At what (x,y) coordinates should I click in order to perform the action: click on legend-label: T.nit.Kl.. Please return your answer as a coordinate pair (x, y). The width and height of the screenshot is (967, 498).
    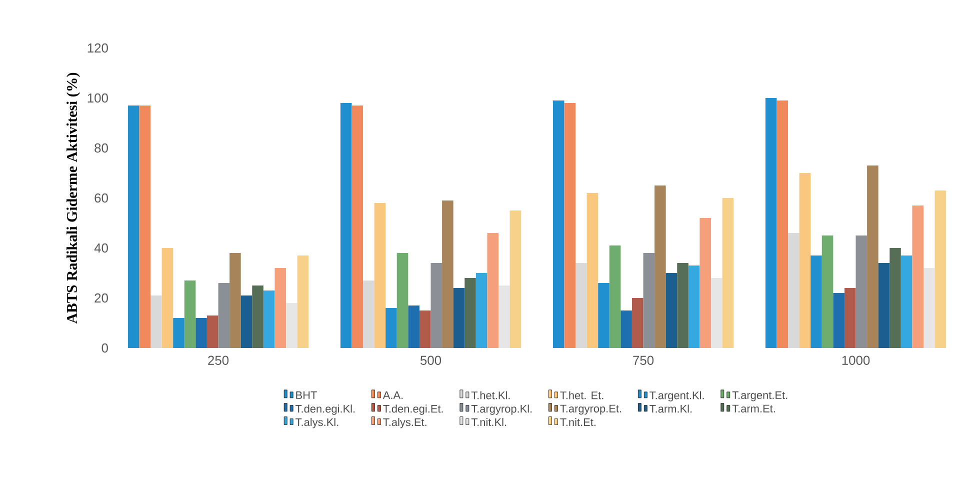
    Looking at the image, I should click on (488, 422).